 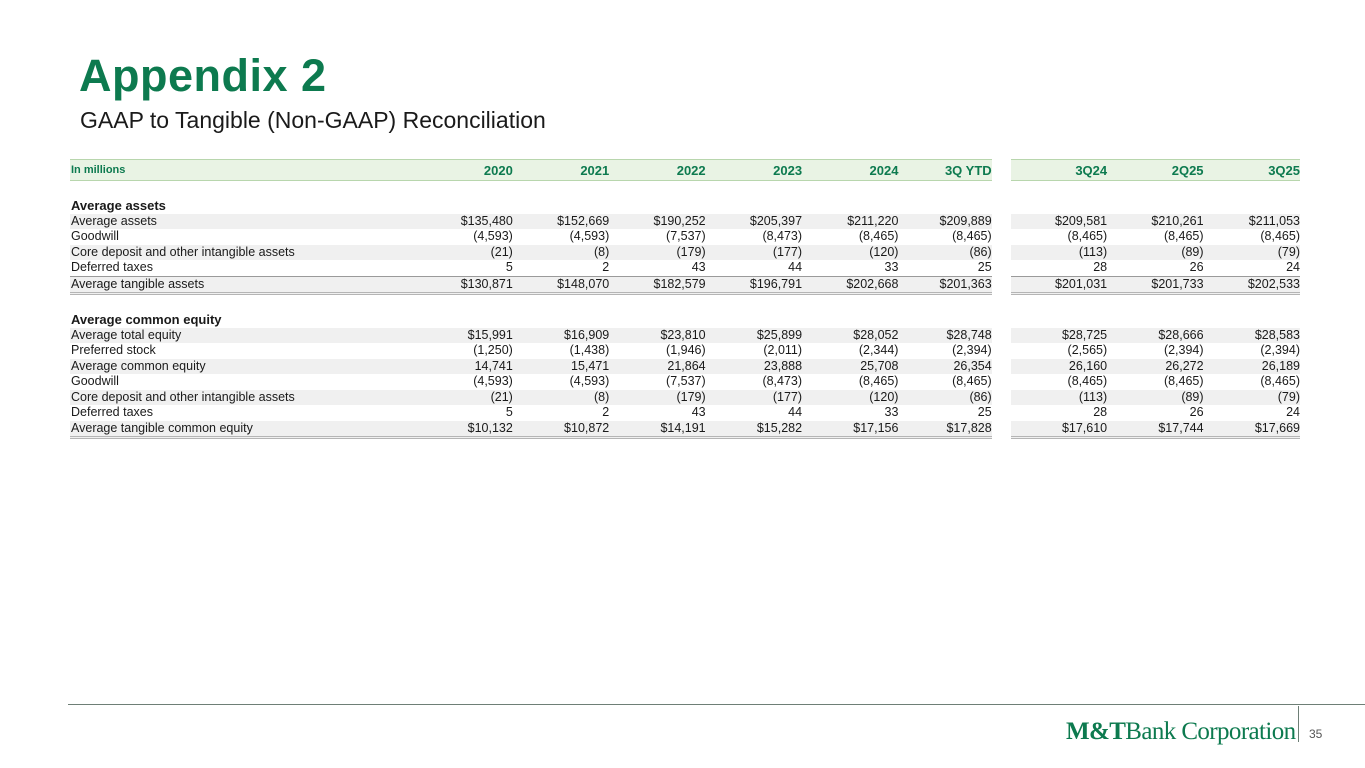 I want to click on row-value: (1,438), so click(x=589, y=350).